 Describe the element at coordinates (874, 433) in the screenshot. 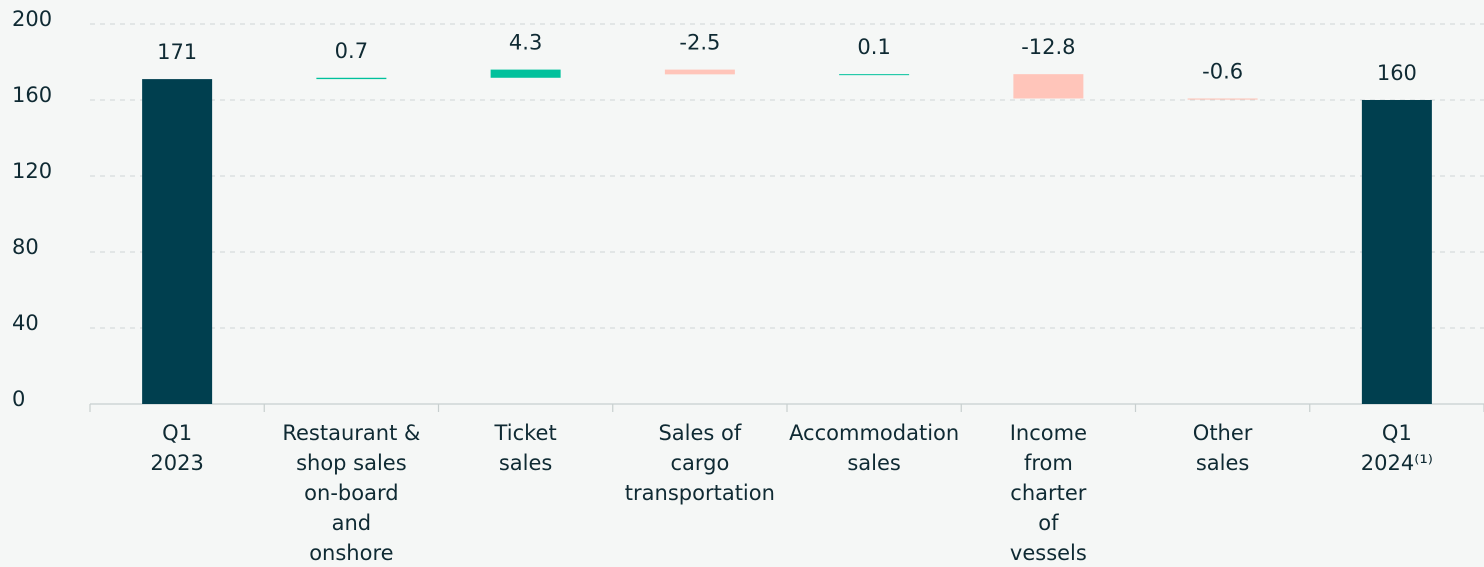

I see `x-tick-label: Accommodation` at that location.